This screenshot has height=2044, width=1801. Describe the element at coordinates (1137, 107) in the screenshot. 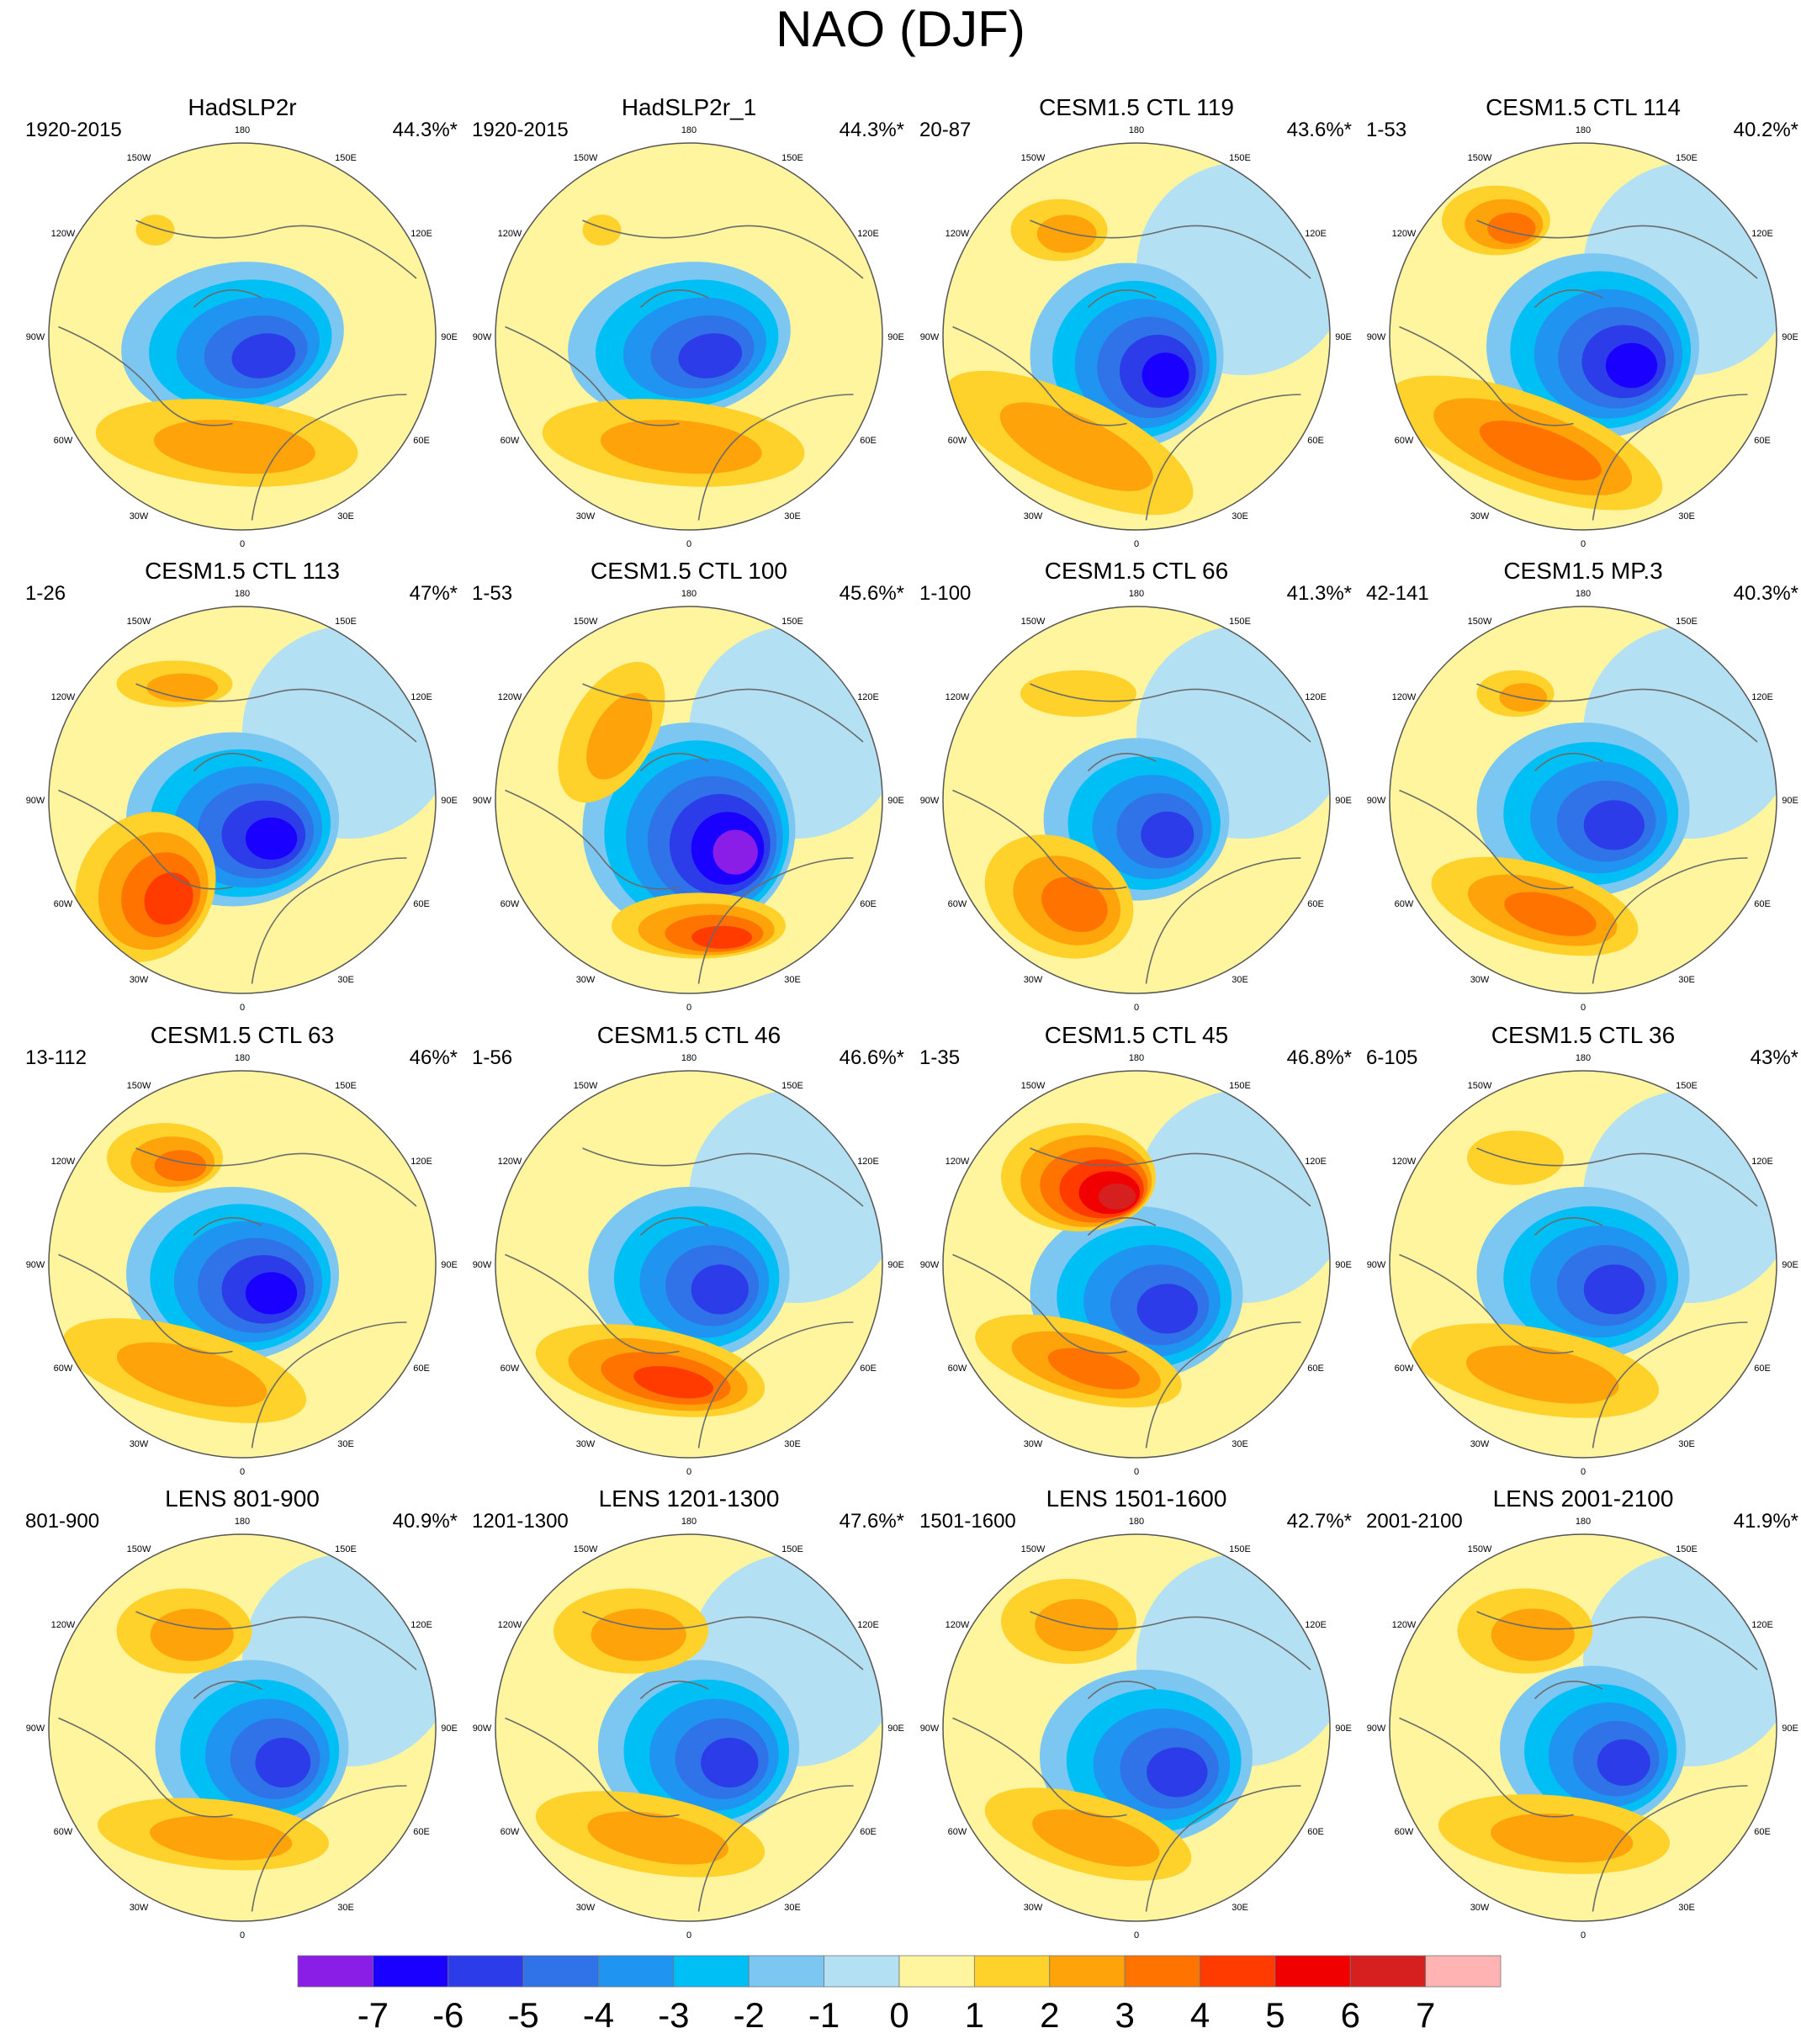

I see `panel-title: CESM1.5 CTL 119` at that location.